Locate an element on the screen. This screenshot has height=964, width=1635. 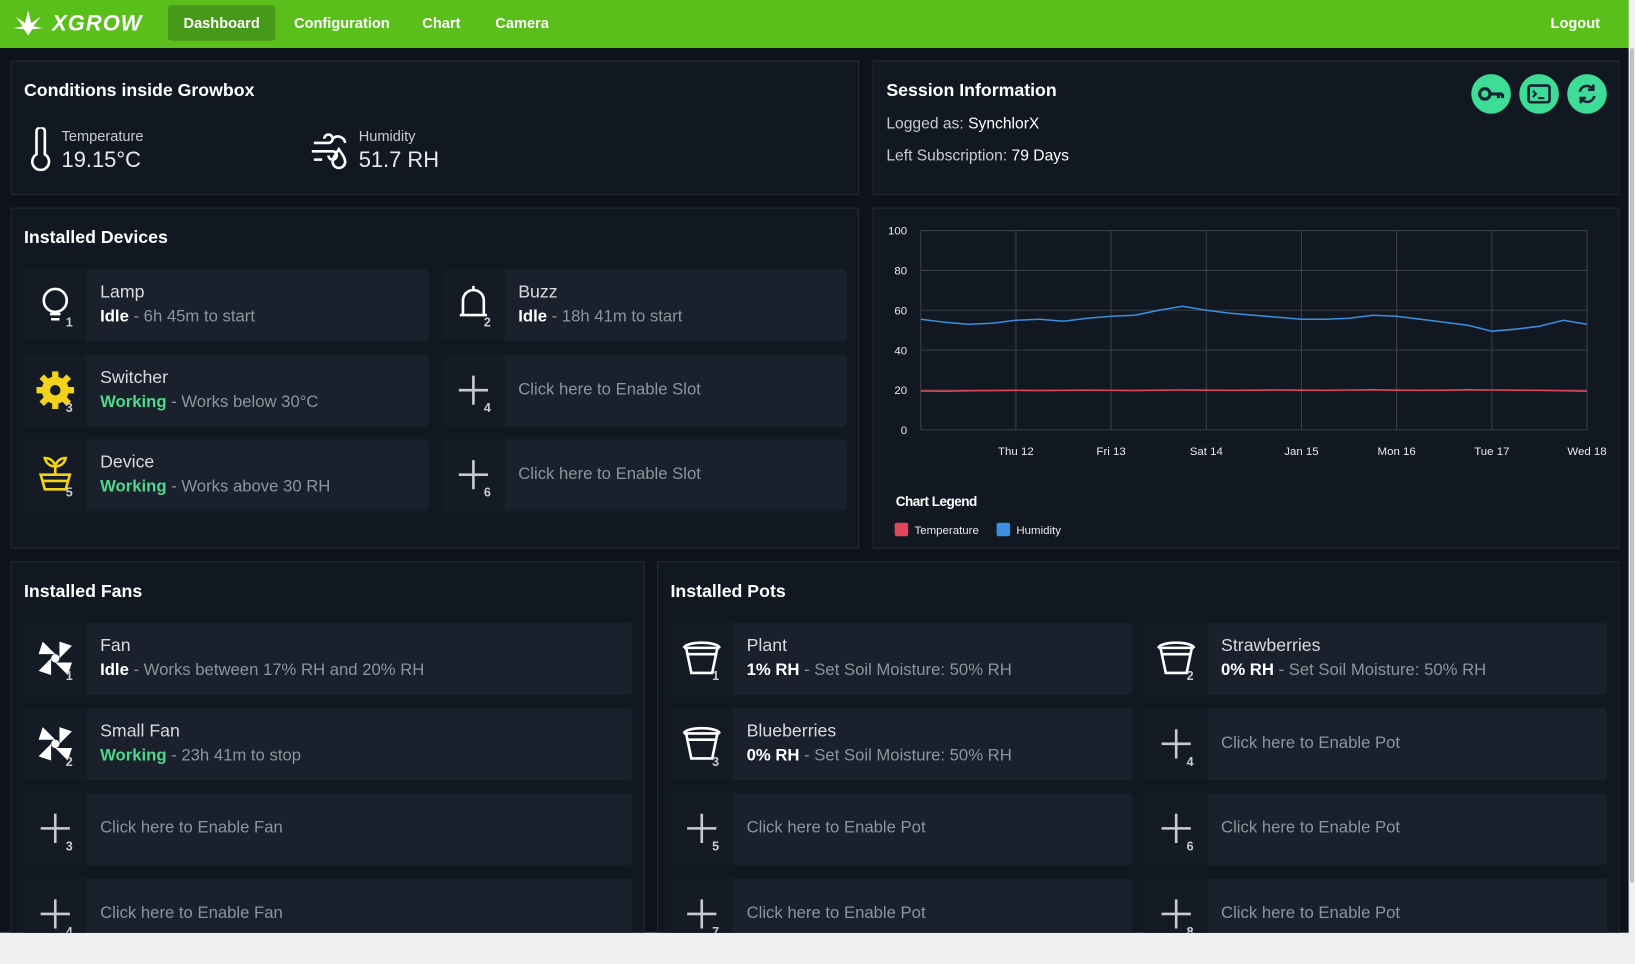
status-detail: - Set Soil Moisture: 50% RH is located at coordinates (1382, 670).